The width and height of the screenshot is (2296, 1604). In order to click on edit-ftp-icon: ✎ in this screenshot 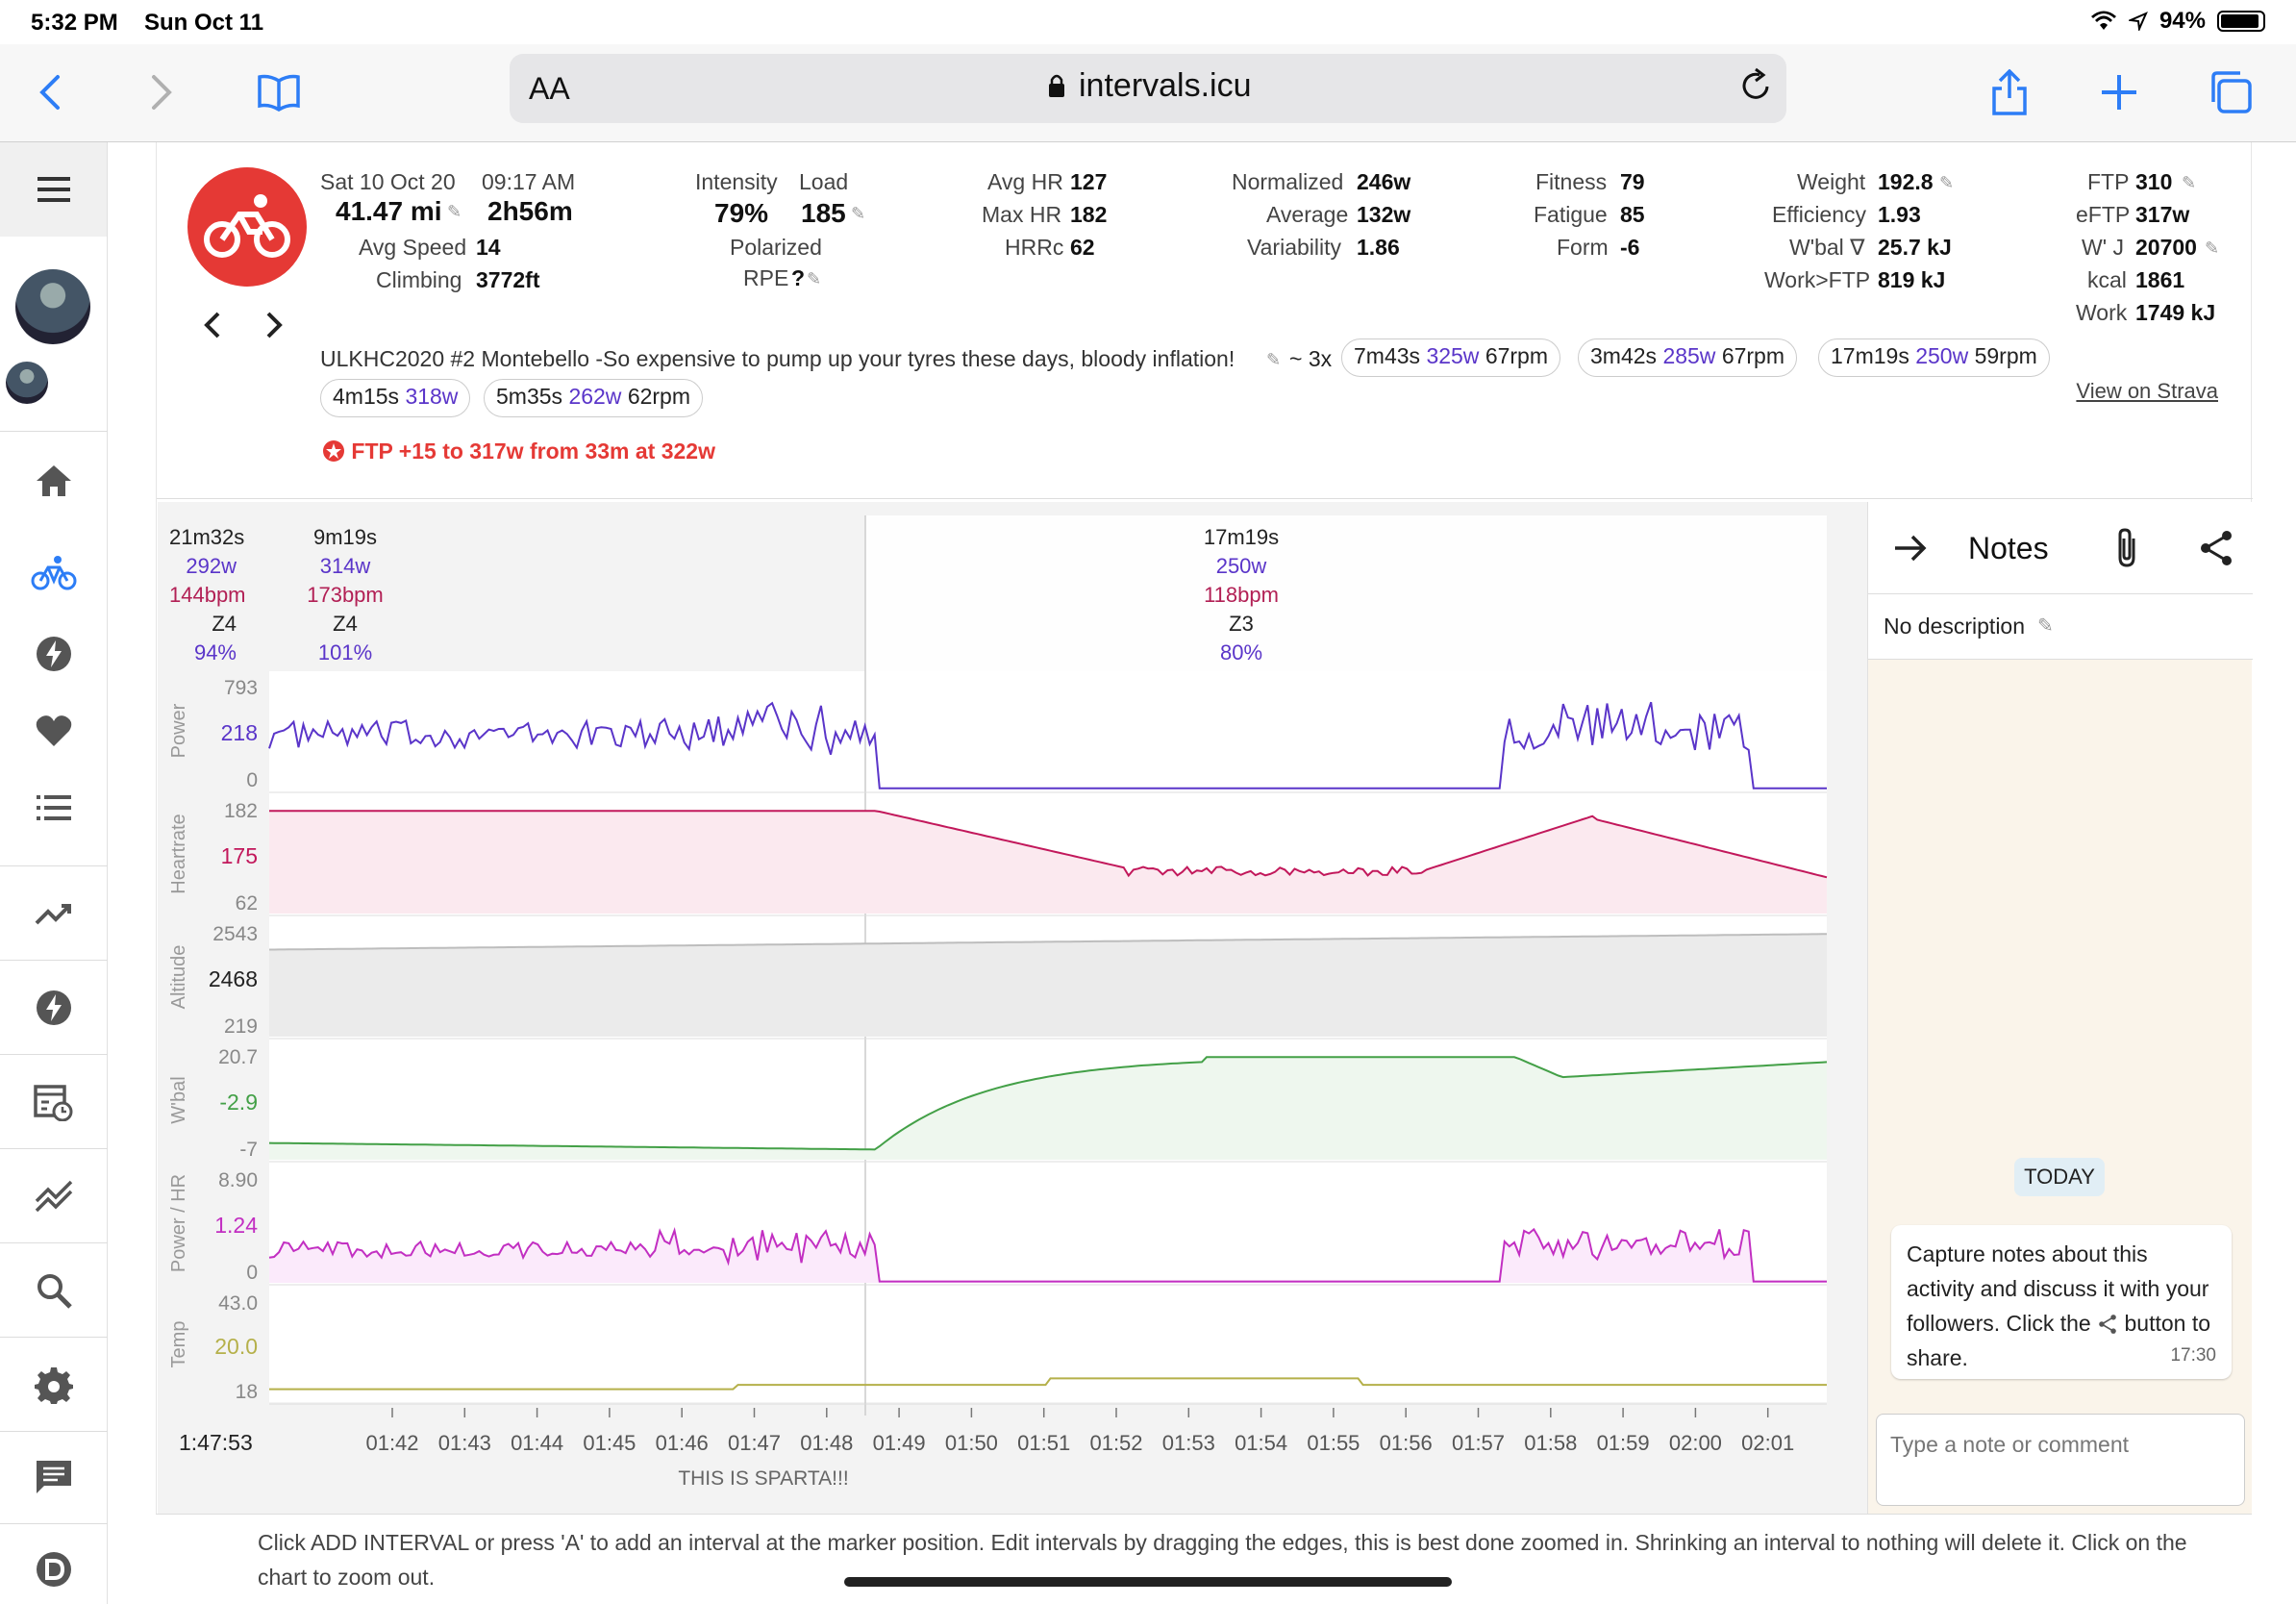, I will do `click(2189, 182)`.